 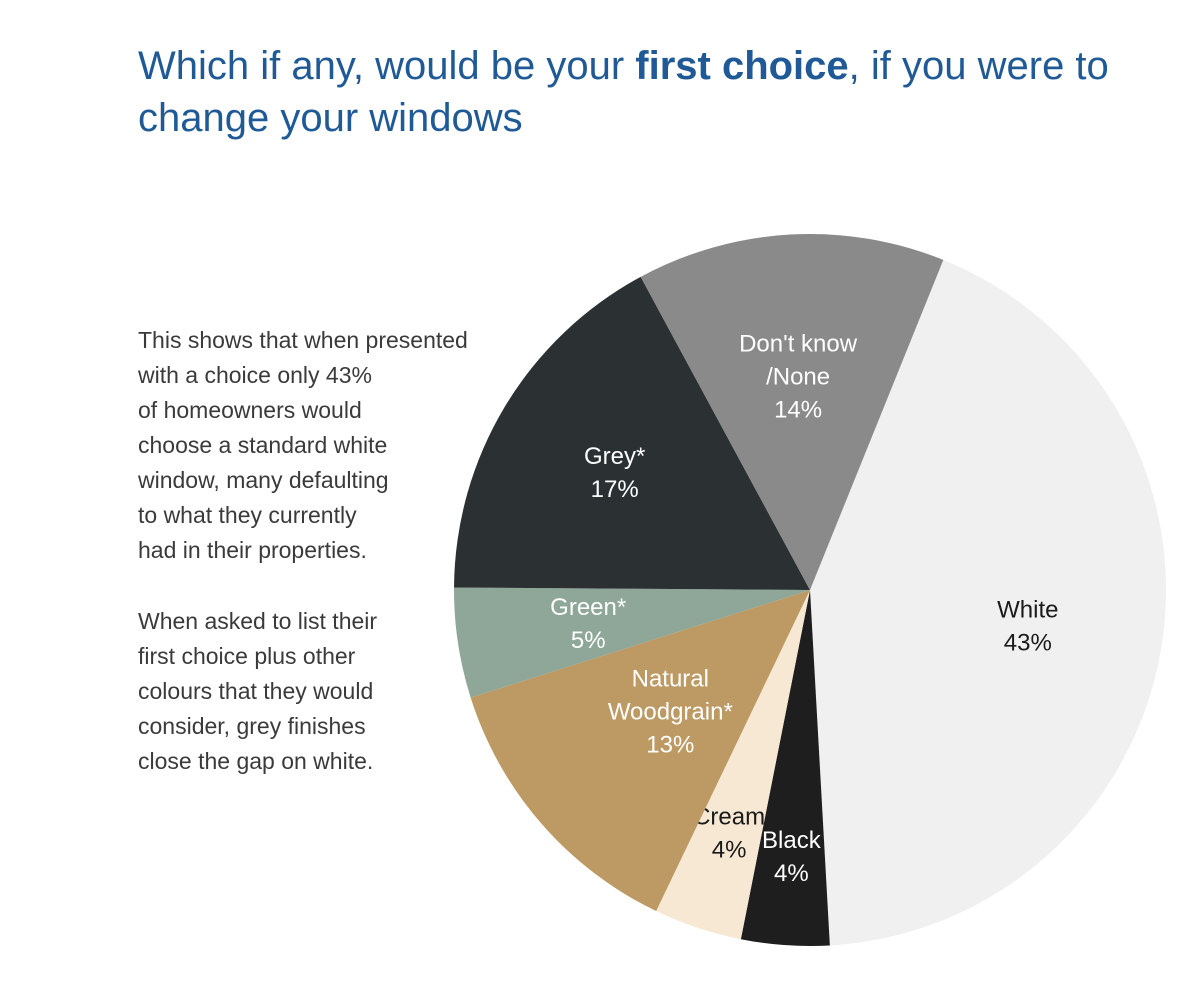 What do you see at coordinates (256, 761) in the screenshot?
I see `paragraph-line: close the gap on white.` at bounding box center [256, 761].